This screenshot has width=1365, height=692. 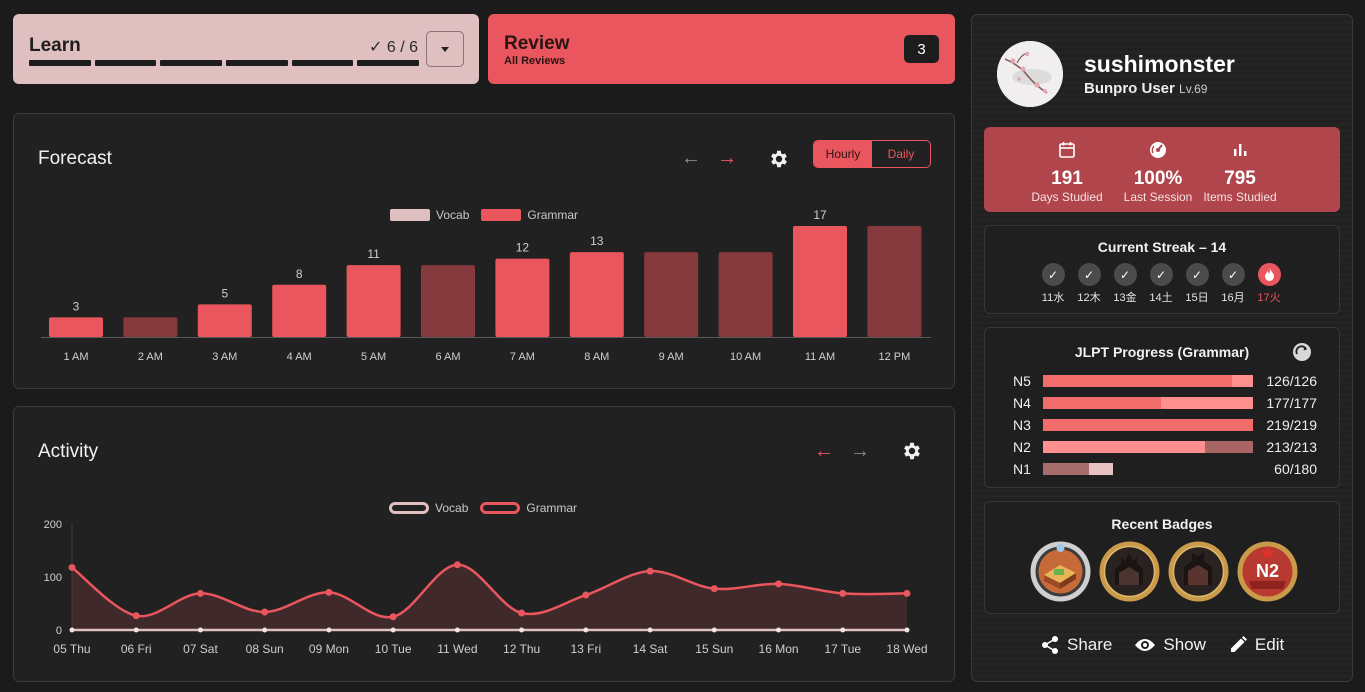 I want to click on activity-next-arrow-icon: →, so click(x=860, y=451).